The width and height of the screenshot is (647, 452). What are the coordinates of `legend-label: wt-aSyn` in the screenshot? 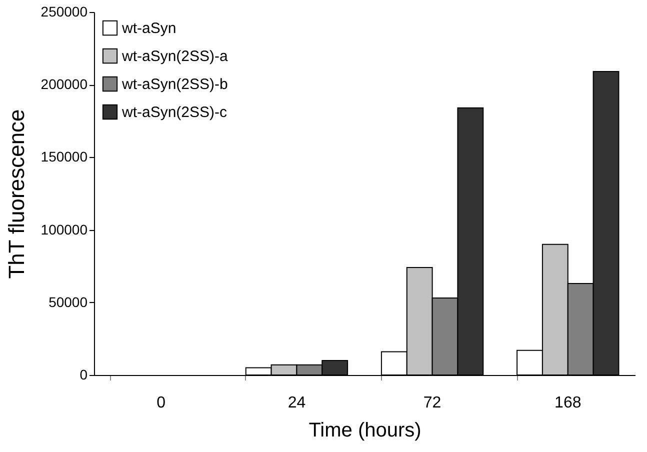 It's located at (148, 28).